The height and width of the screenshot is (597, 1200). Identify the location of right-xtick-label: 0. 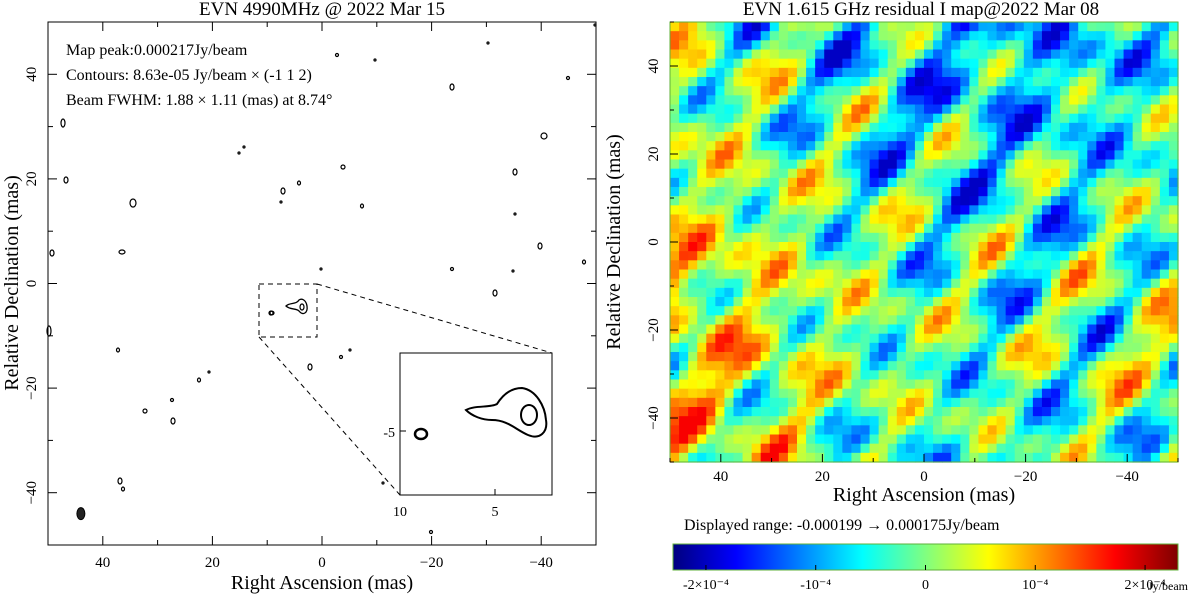
(924, 477).